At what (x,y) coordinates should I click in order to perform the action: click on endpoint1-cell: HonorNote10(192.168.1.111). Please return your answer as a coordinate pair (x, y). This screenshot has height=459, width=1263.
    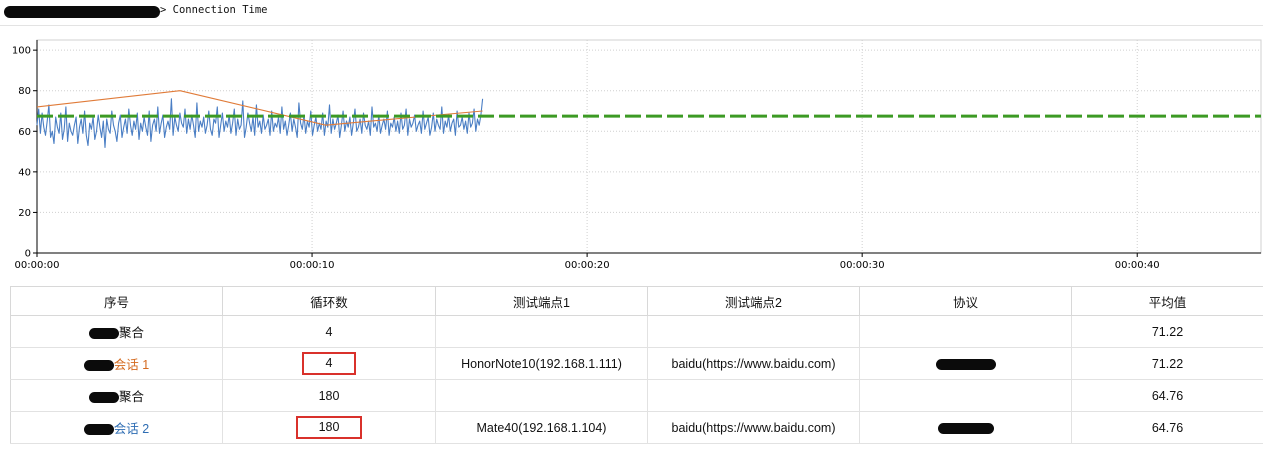
    Looking at the image, I should click on (541, 363).